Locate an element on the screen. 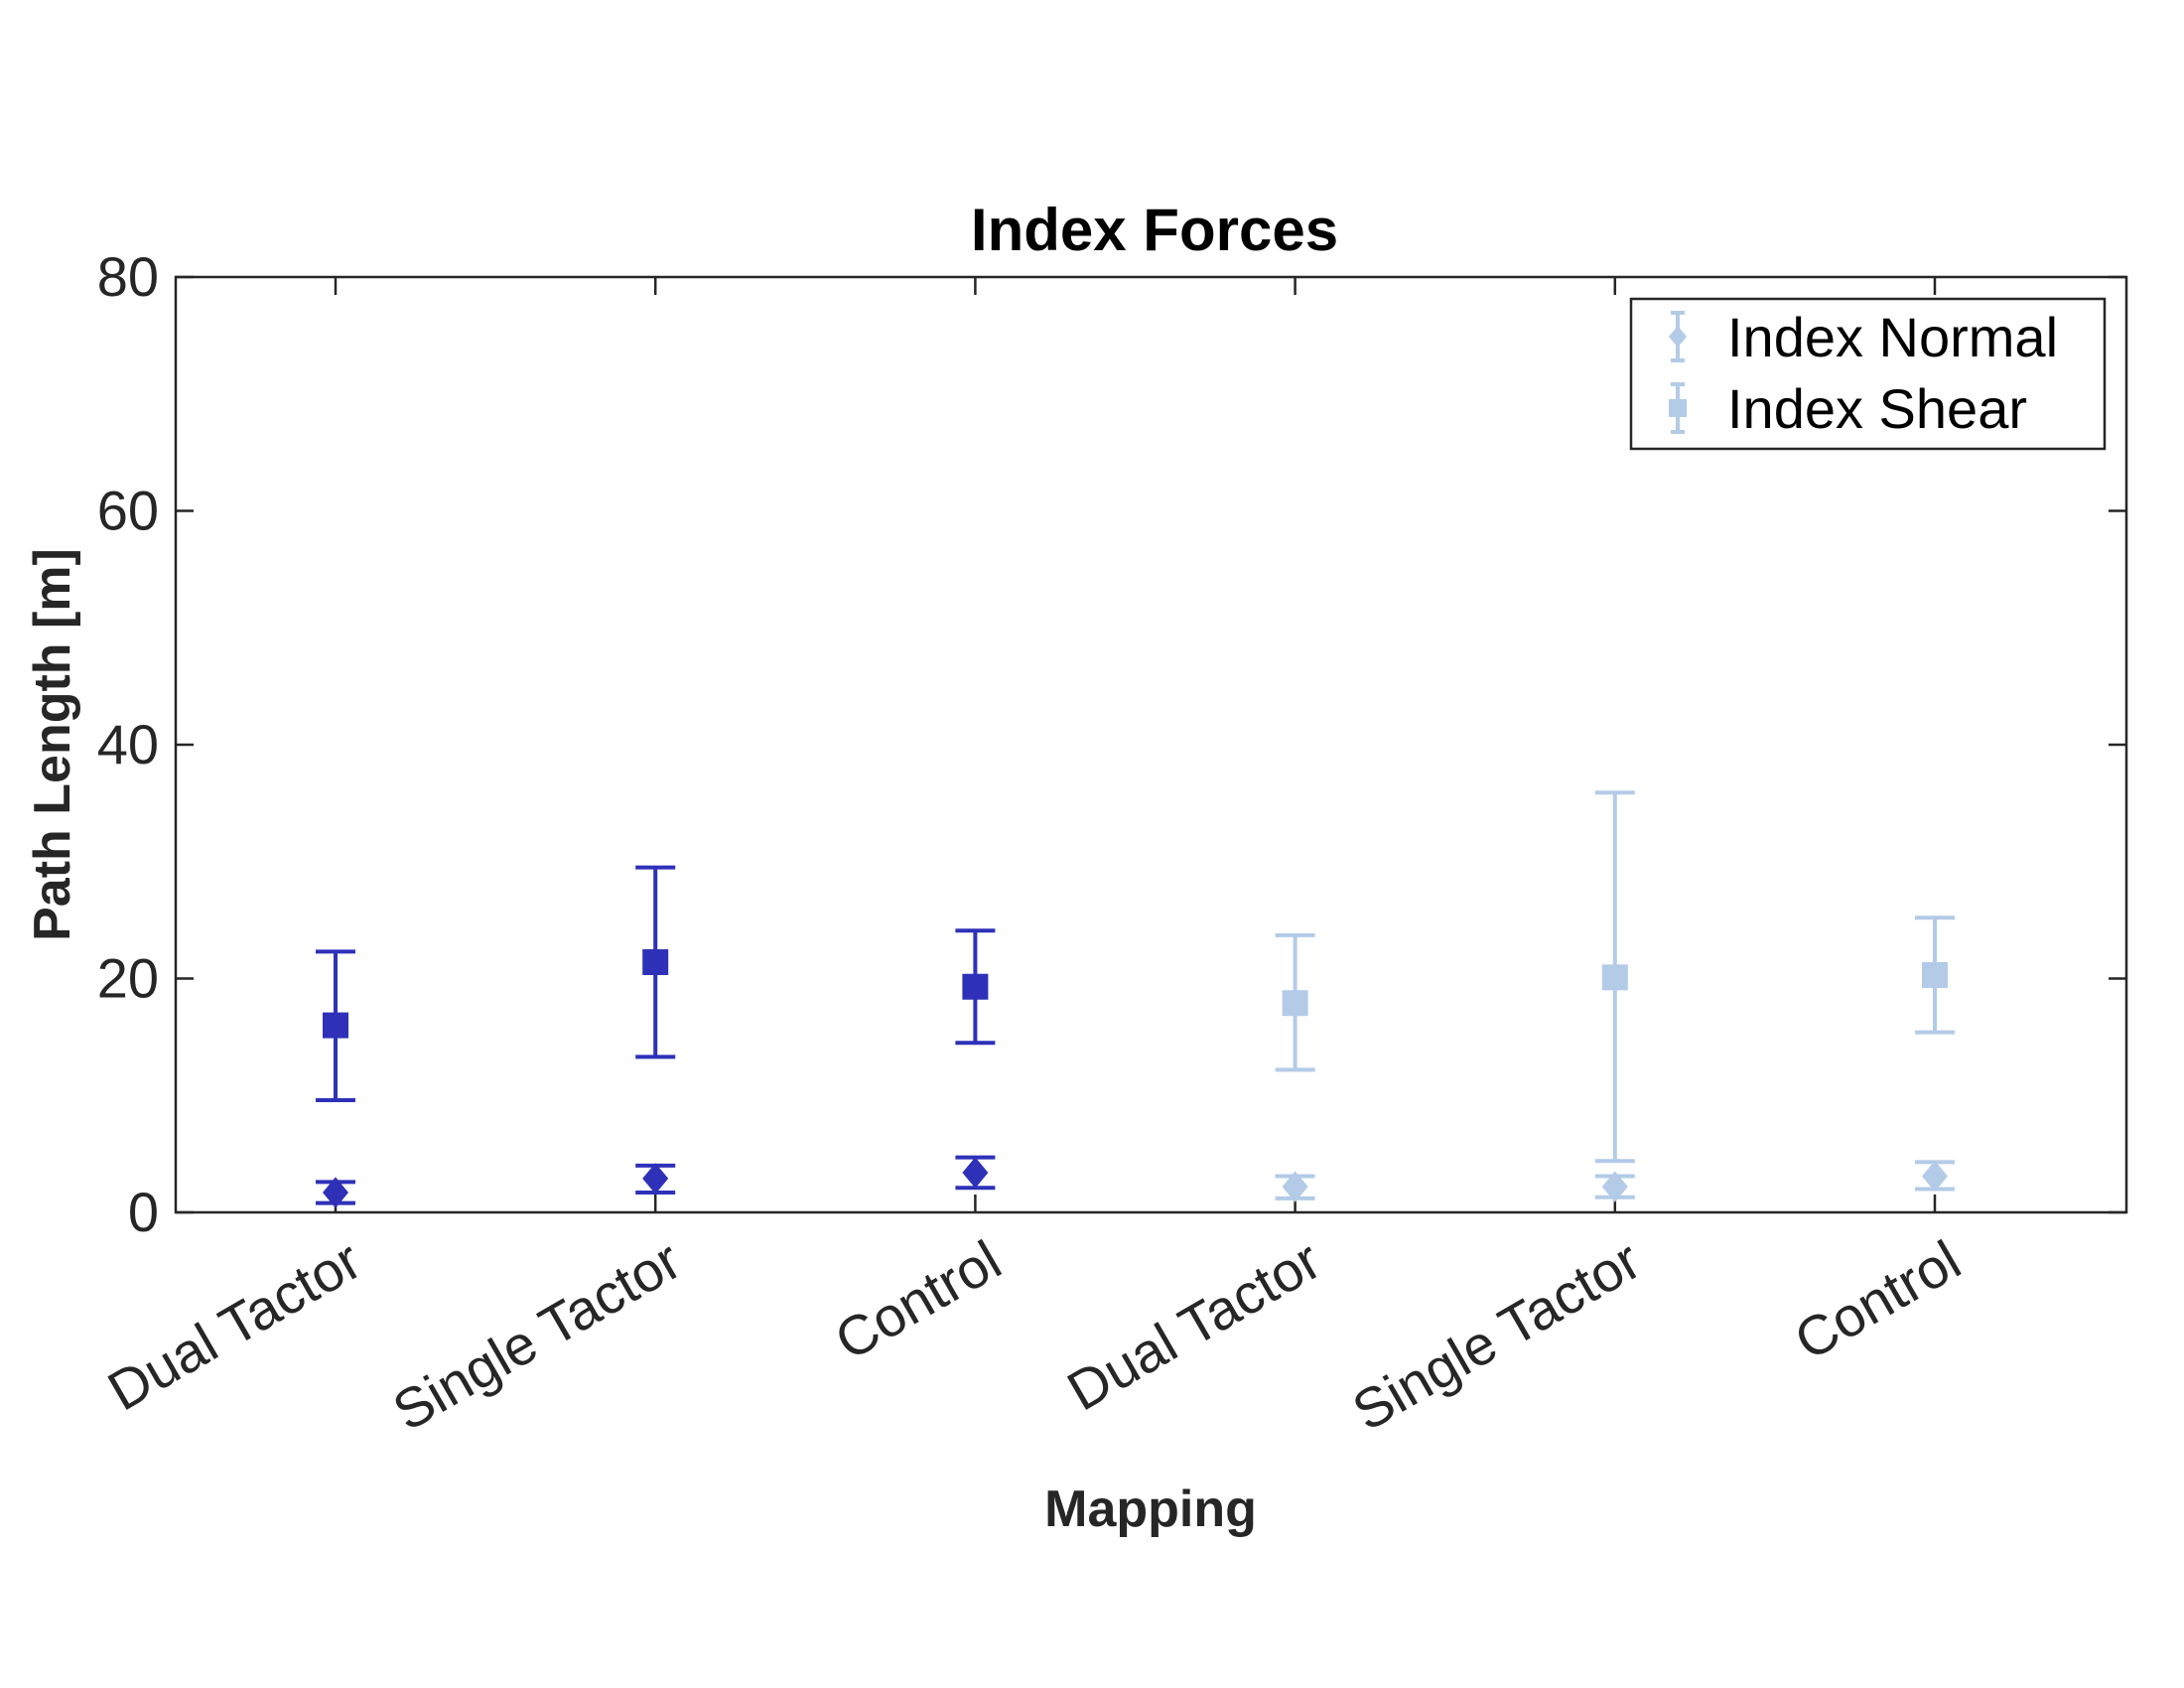 This screenshot has width=2184, height=1688. legend-item-index-shear: Index Shear is located at coordinates (1848, 408).